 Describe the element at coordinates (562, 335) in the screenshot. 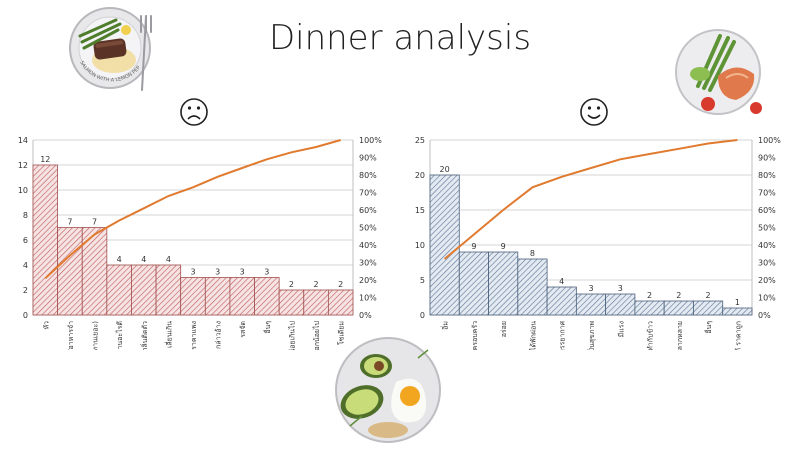

I see `category-label: เปลี่ยนบรรยากาศ` at that location.